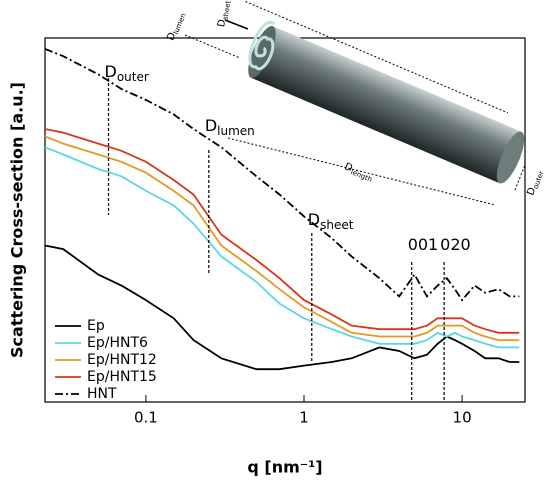  I want to click on legend-label: HNT, so click(102, 394).